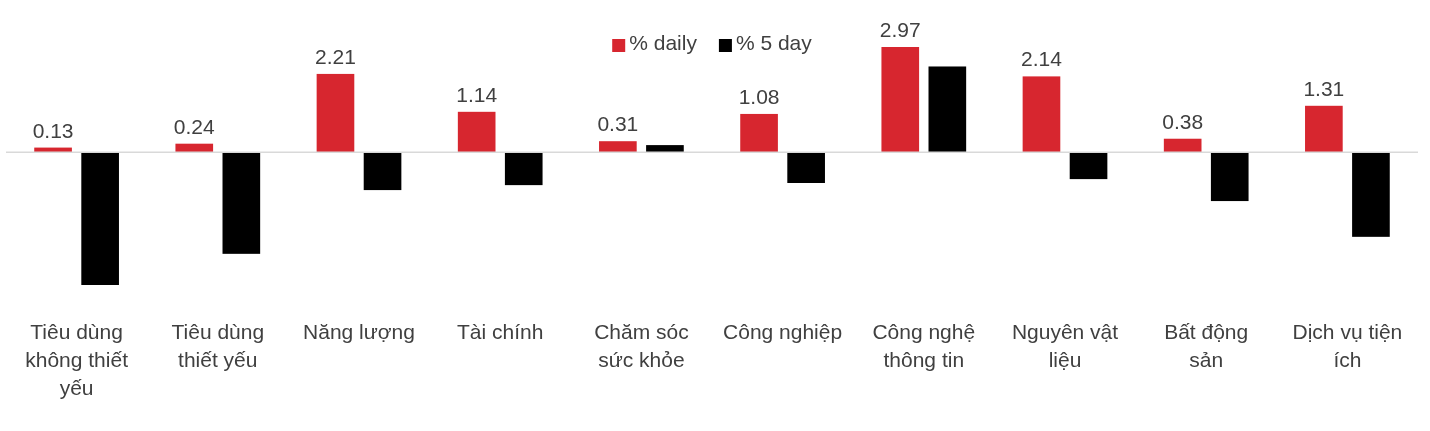  I want to click on legend-label: % daily, so click(663, 42).